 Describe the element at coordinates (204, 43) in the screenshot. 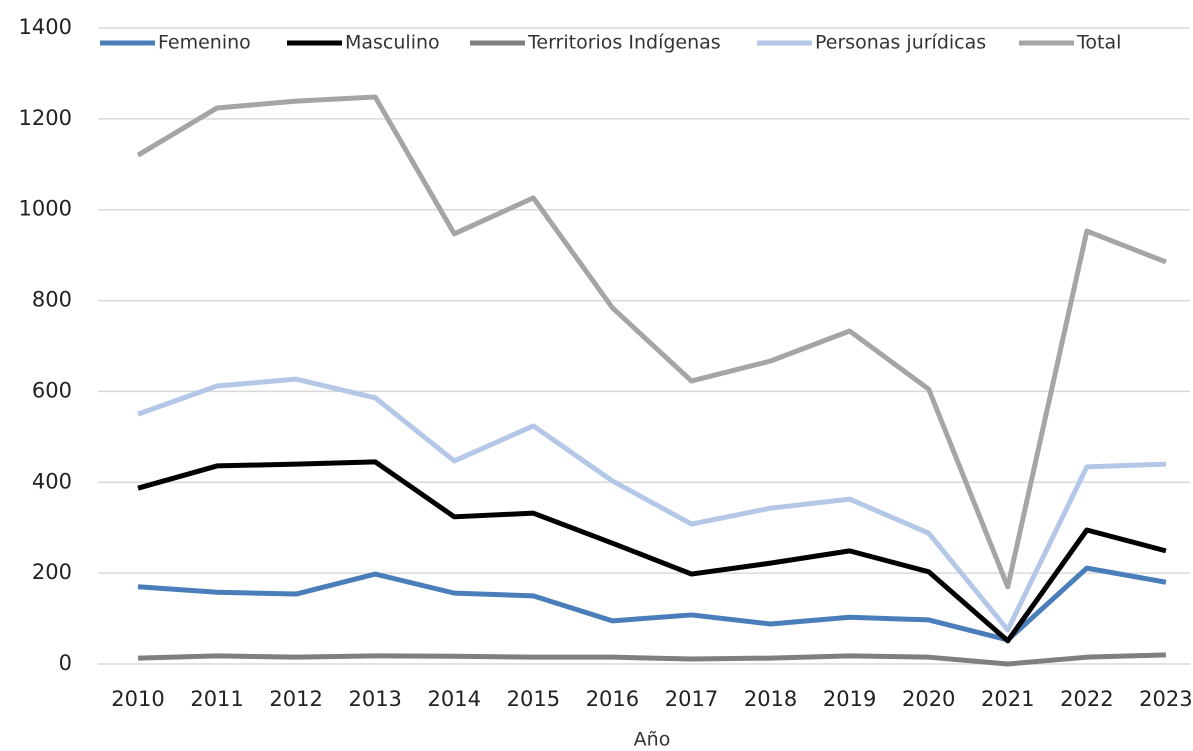

I see `legend-label: Femenino` at that location.